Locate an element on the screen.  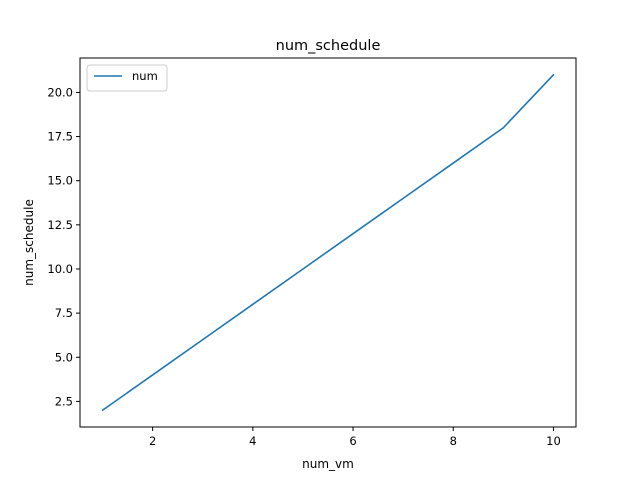
y-tick-label: 5.0 is located at coordinates (64, 357).